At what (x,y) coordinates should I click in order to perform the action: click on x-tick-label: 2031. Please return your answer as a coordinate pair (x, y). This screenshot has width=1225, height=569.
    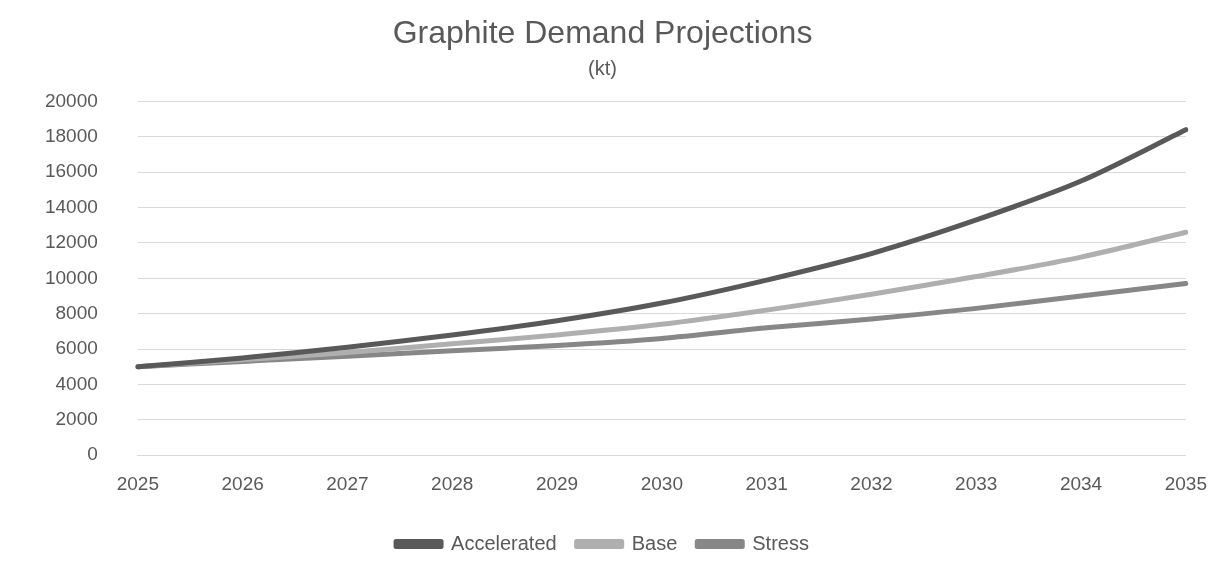
    Looking at the image, I should click on (766, 483).